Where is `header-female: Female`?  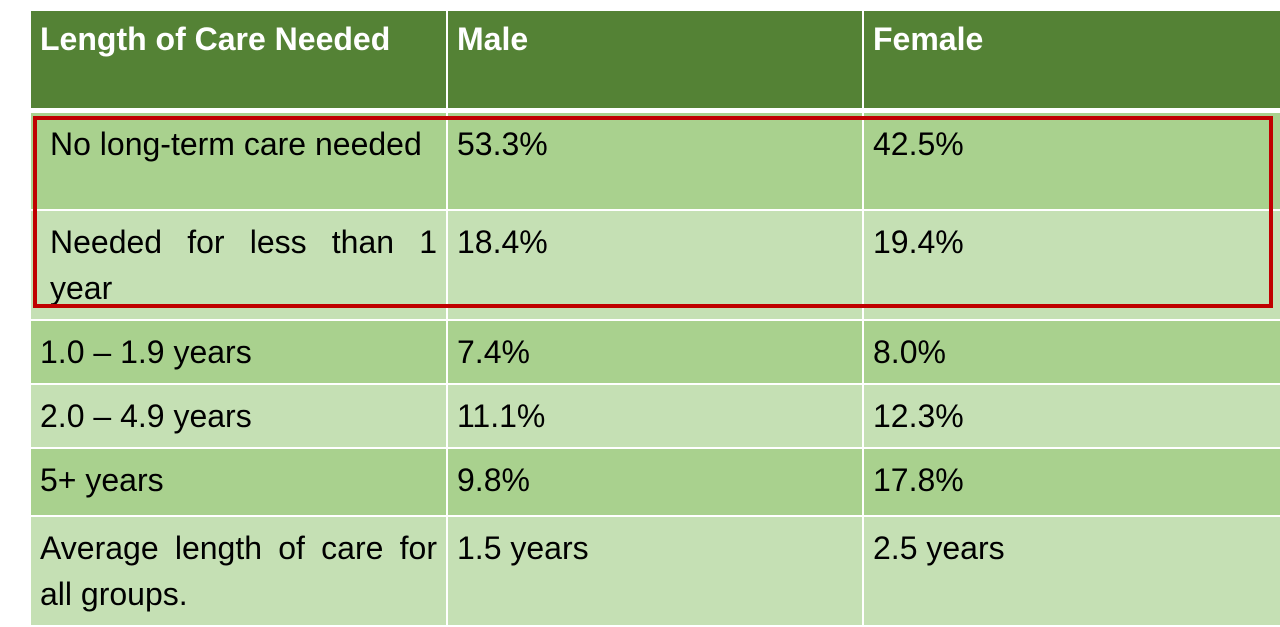
header-female: Female is located at coordinates (1071, 62).